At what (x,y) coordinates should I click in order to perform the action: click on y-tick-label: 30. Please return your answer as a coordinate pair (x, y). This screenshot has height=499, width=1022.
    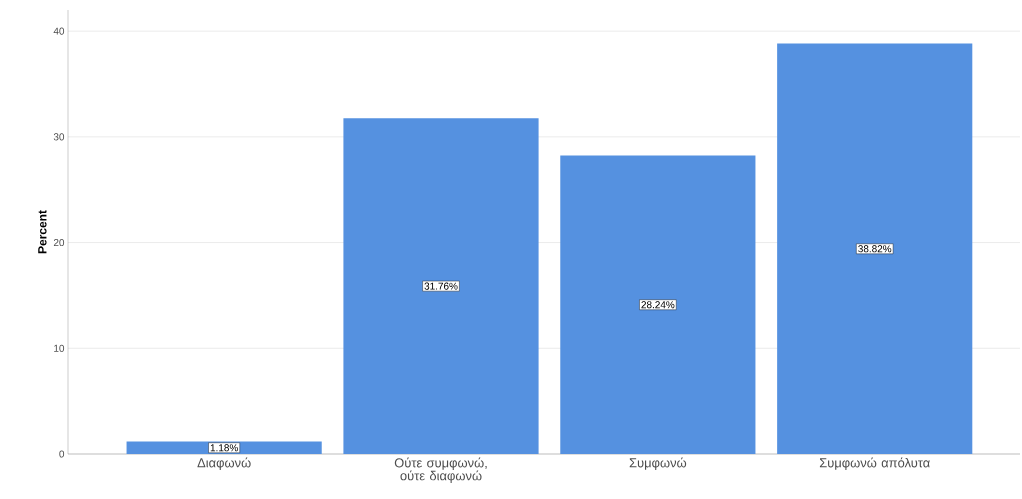
    Looking at the image, I should click on (59, 137).